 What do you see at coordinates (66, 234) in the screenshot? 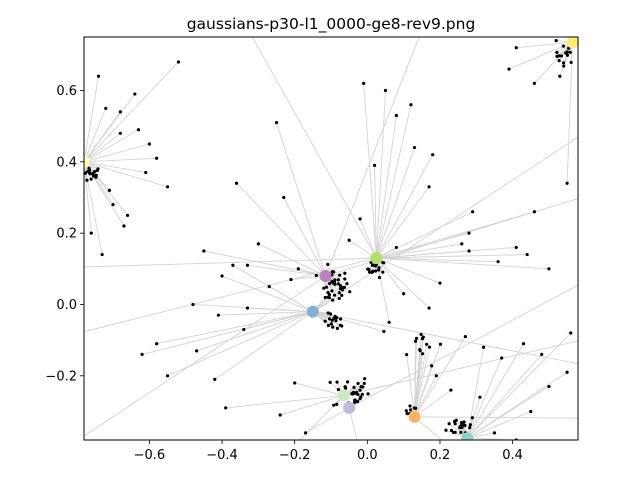
I see `y-tick-label: 0.2` at bounding box center [66, 234].